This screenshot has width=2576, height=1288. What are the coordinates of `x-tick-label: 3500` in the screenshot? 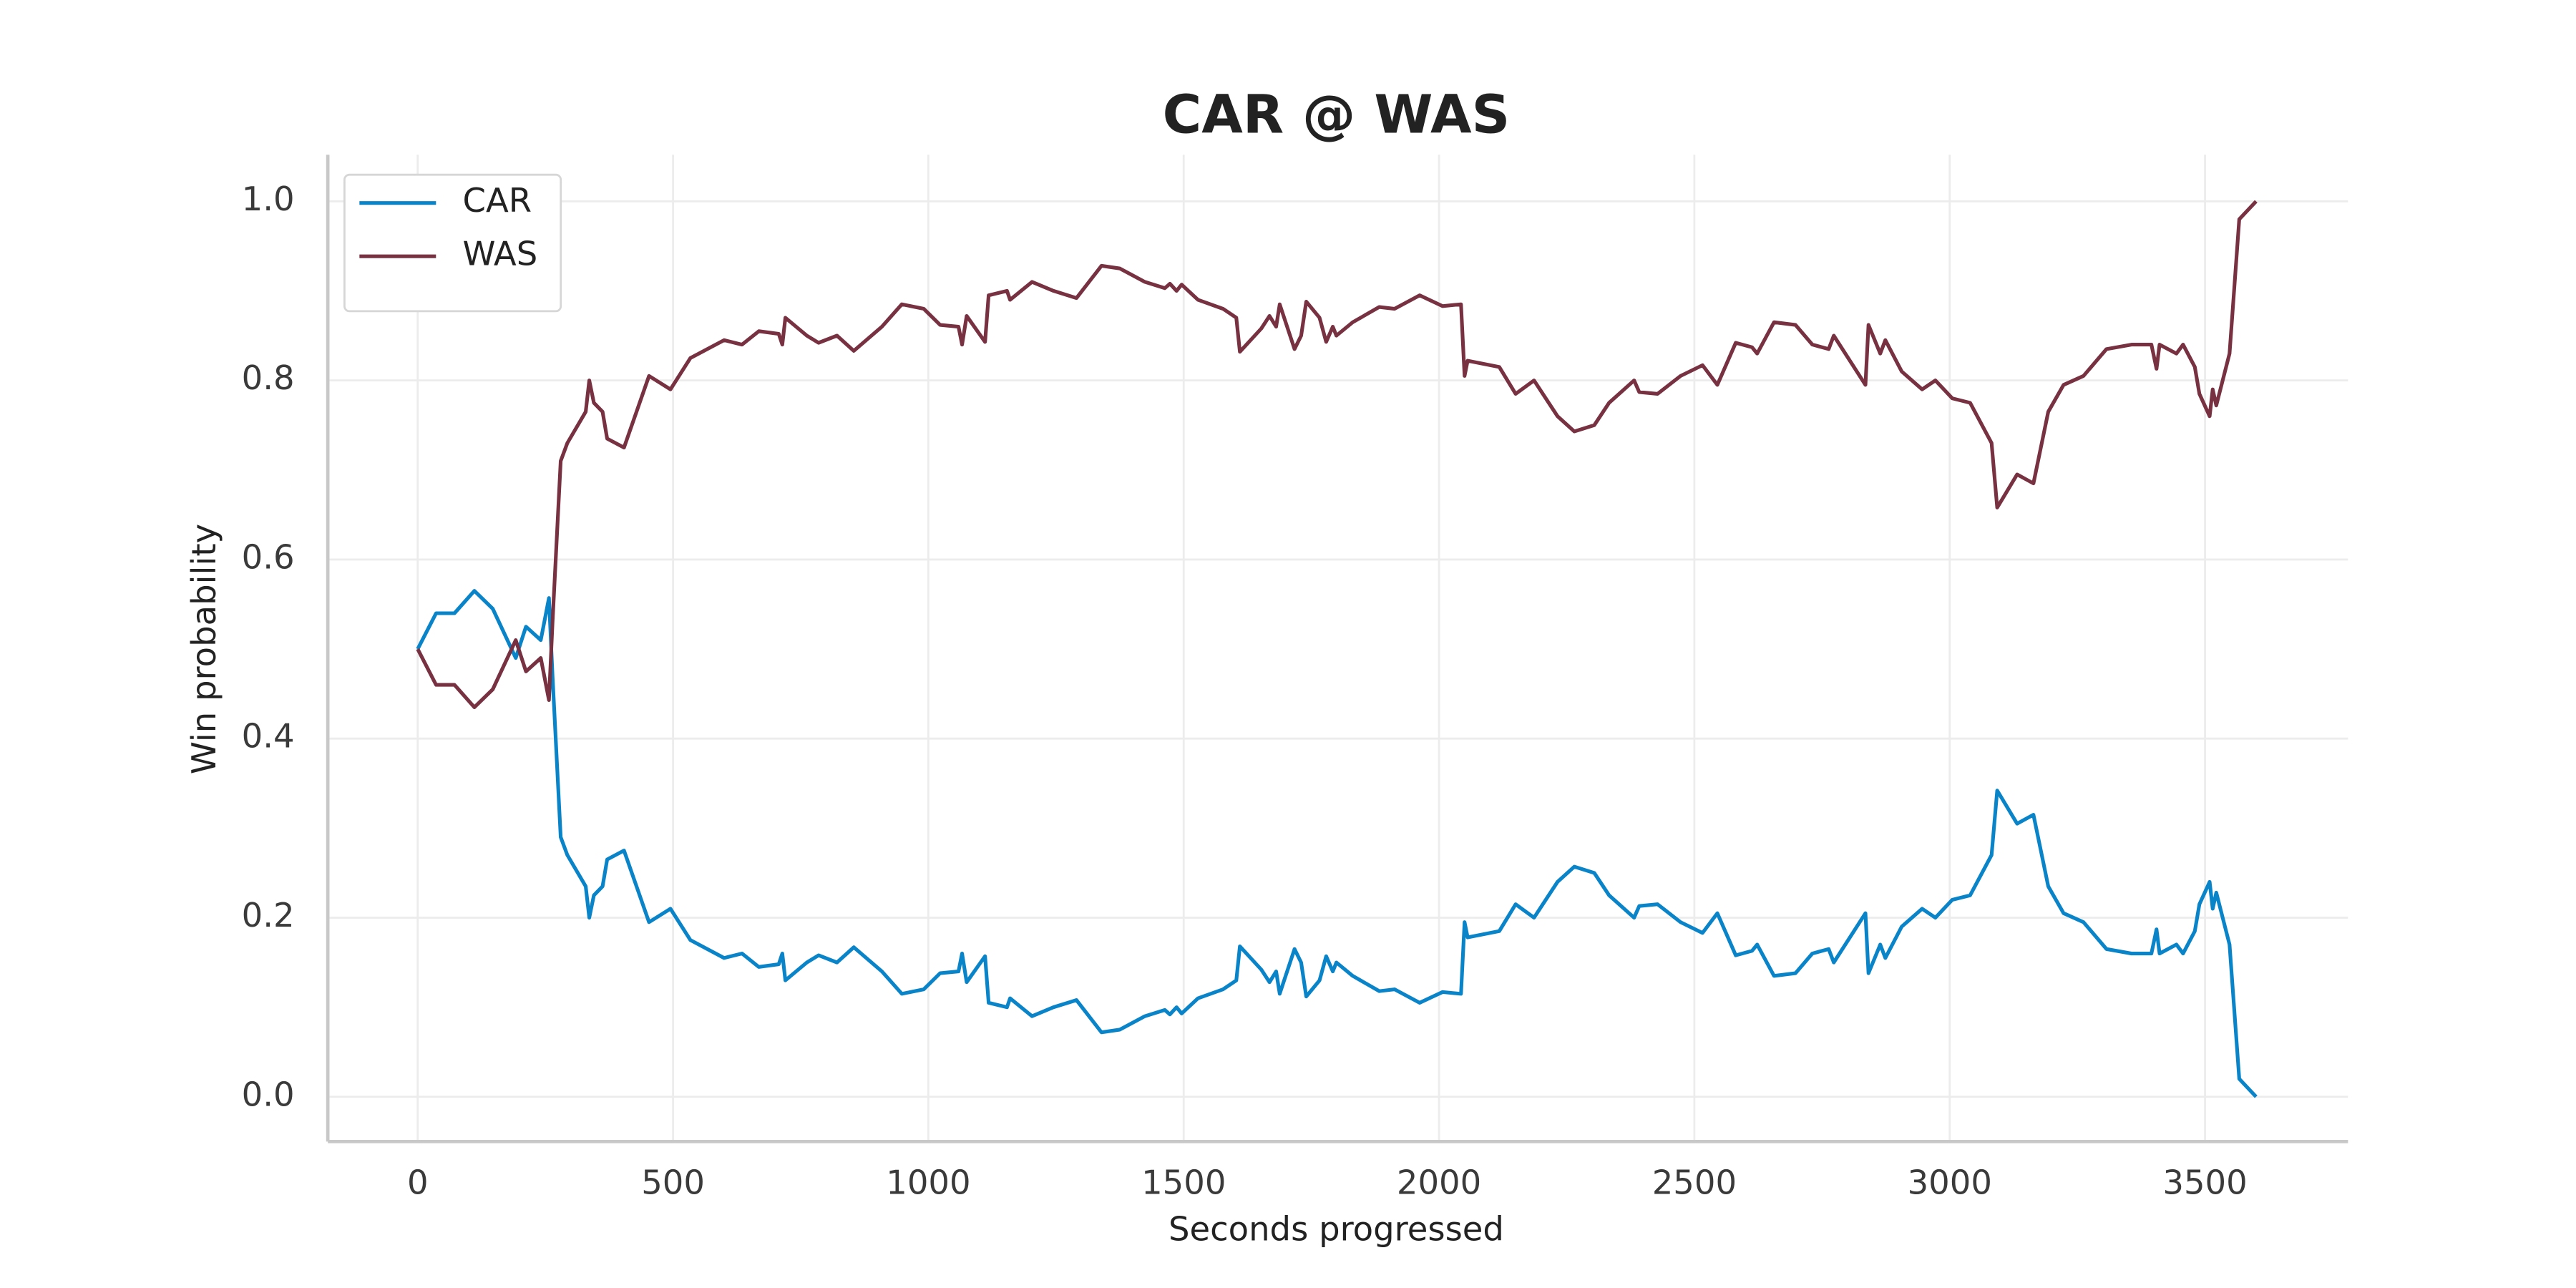 It's located at (2204, 1182).